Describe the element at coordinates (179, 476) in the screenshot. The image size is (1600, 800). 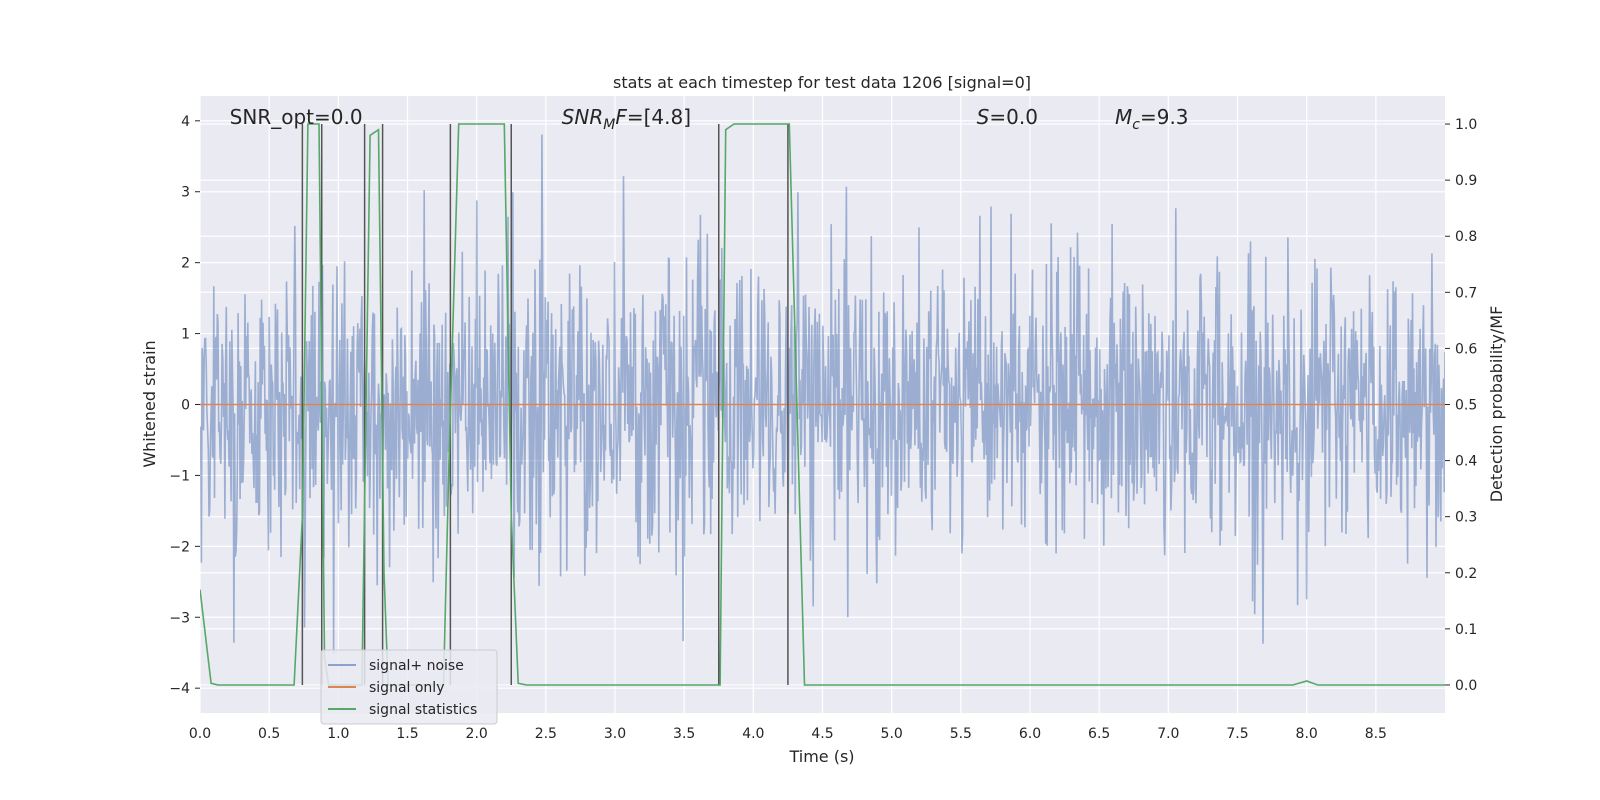
I see `y-tick-label: −1` at that location.